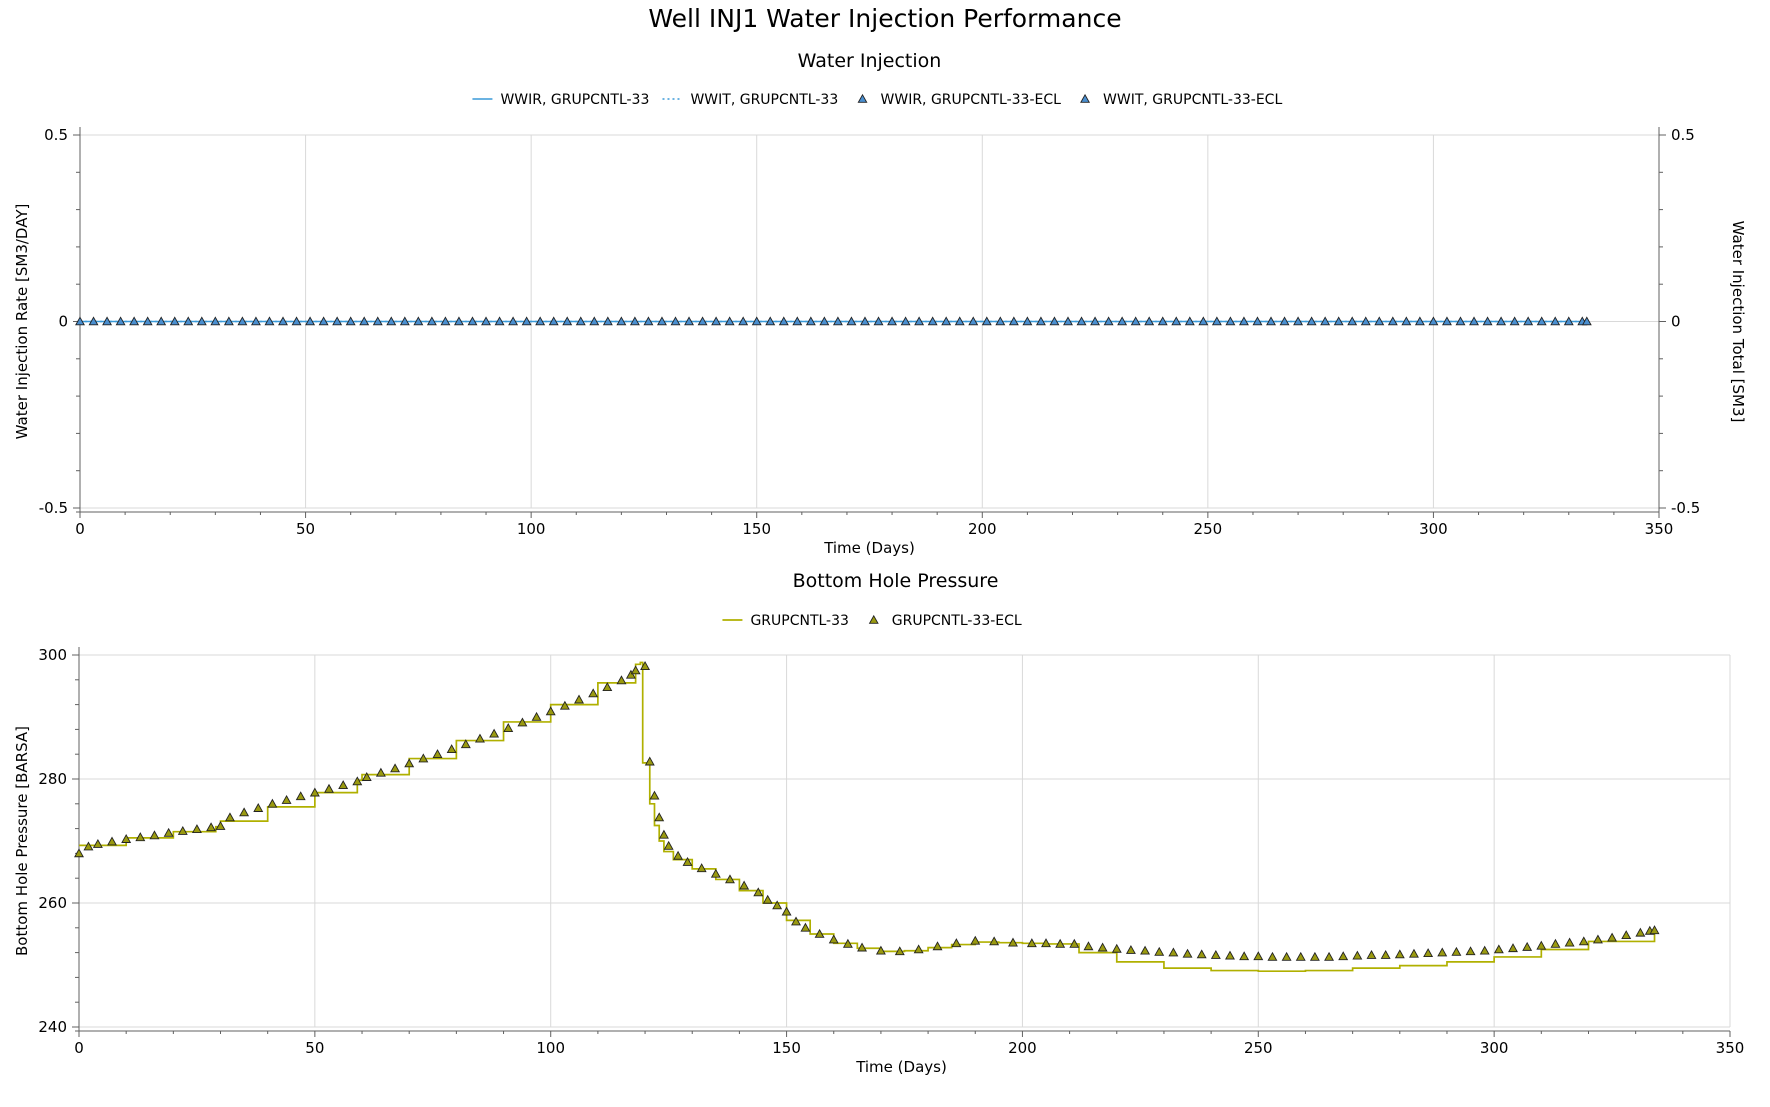 The height and width of the screenshot is (1107, 1770). Describe the element at coordinates (1022, 1048) in the screenshot. I see `x-tick-label: 200` at that location.